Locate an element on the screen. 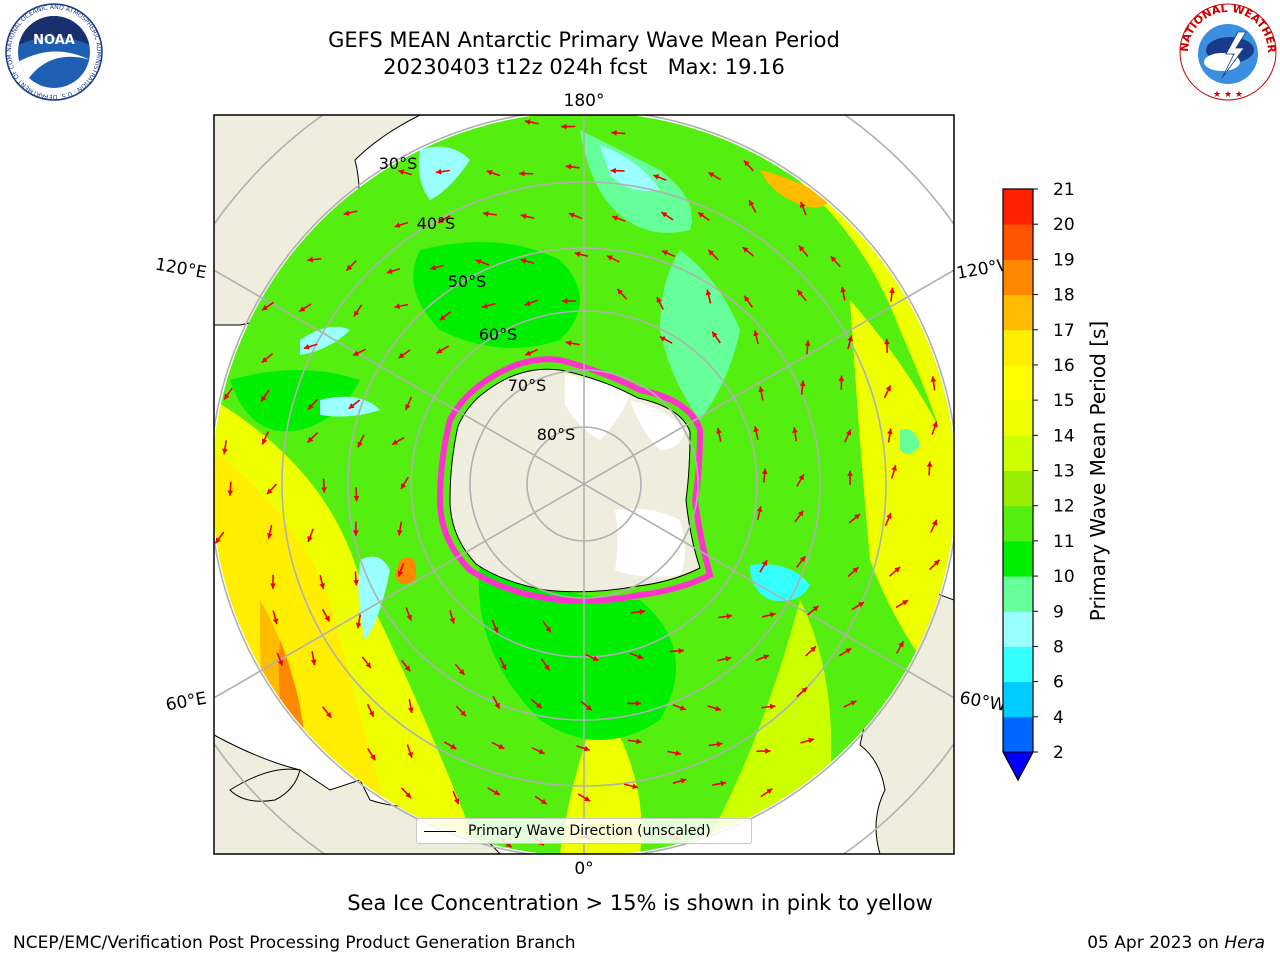  colorbar-tick-label: 11 is located at coordinates (1064, 542).